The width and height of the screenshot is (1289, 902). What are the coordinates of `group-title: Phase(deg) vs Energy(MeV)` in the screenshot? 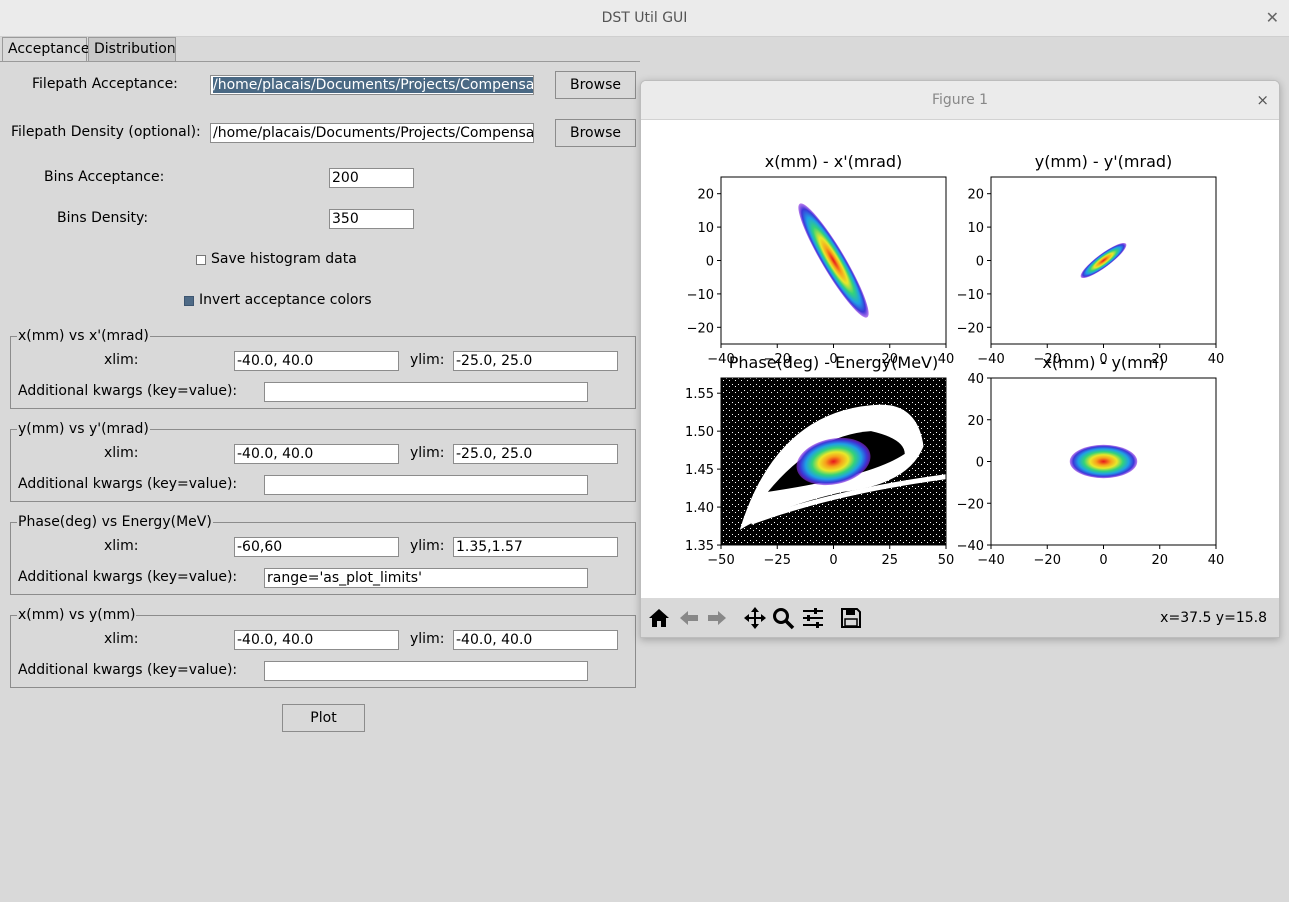 It's located at (115, 522).